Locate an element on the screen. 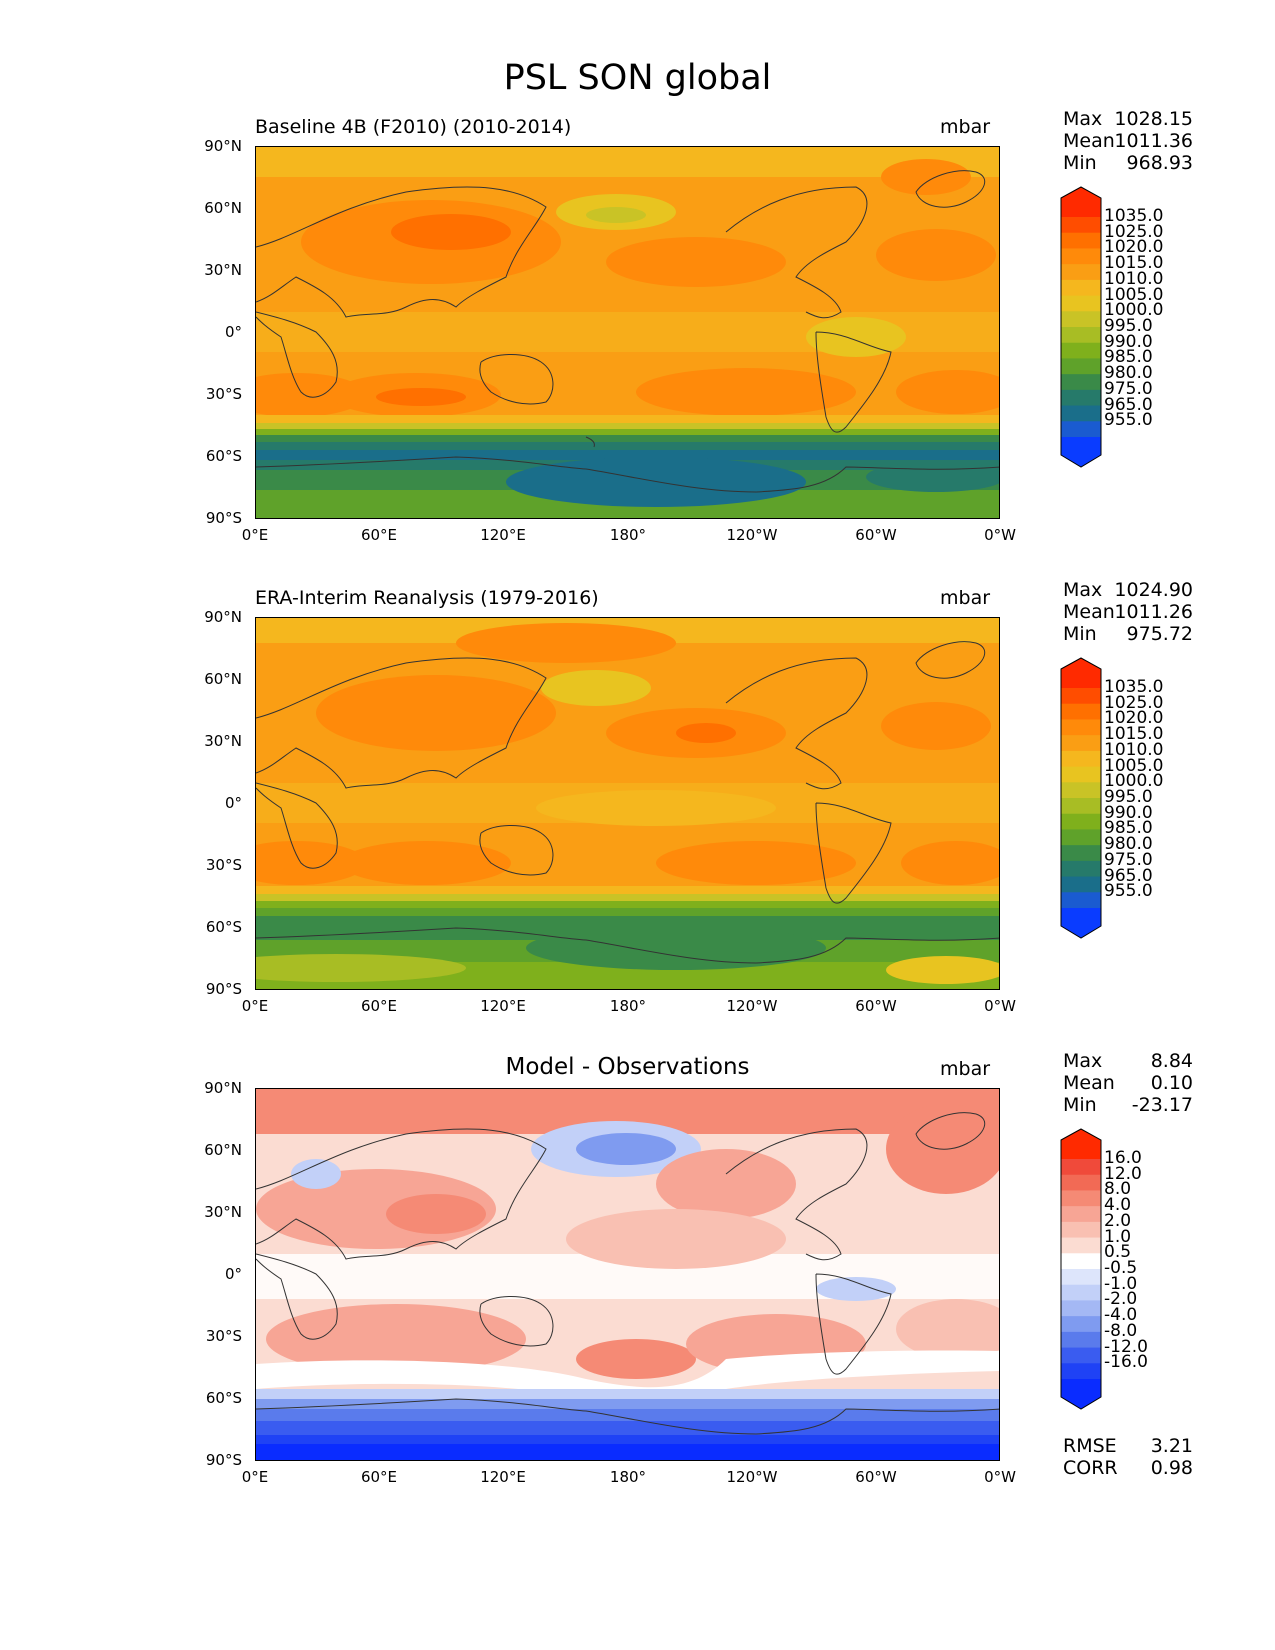 The height and width of the screenshot is (1650, 1275). lon-tick-label: 60°W is located at coordinates (876, 535).